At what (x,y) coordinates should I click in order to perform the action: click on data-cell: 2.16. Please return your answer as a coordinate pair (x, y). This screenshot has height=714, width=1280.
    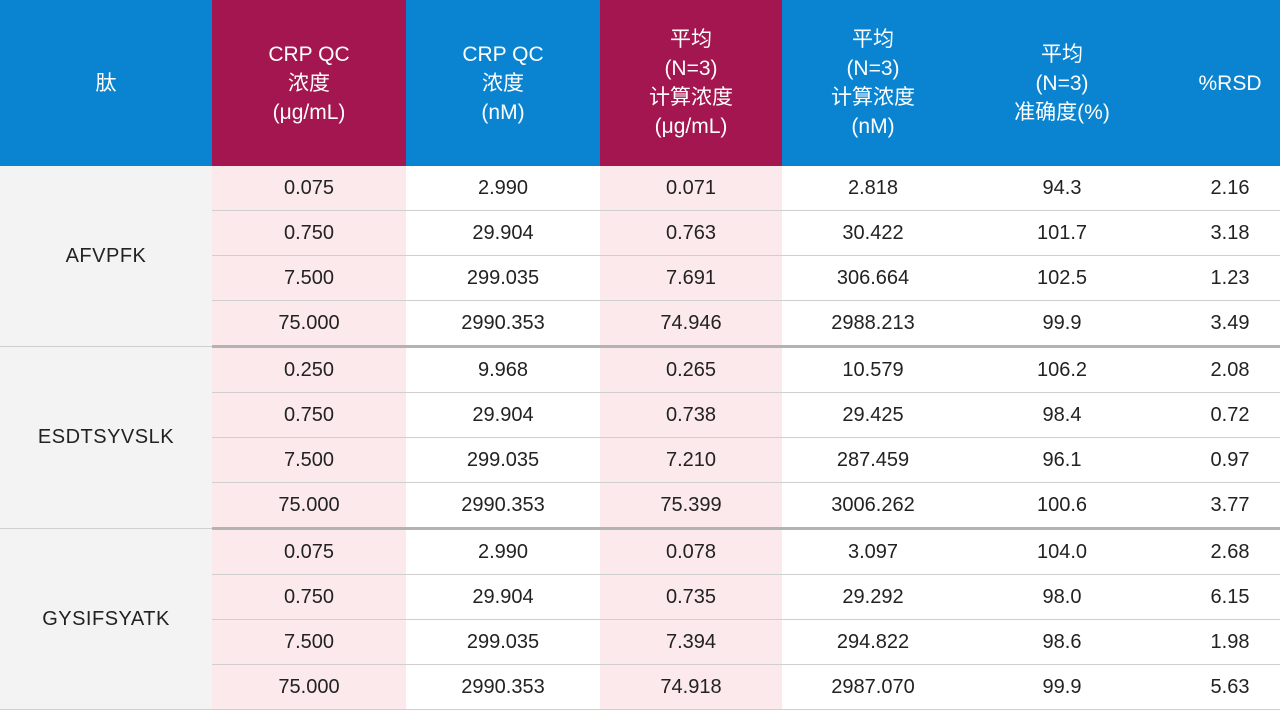
    Looking at the image, I should click on (1220, 188).